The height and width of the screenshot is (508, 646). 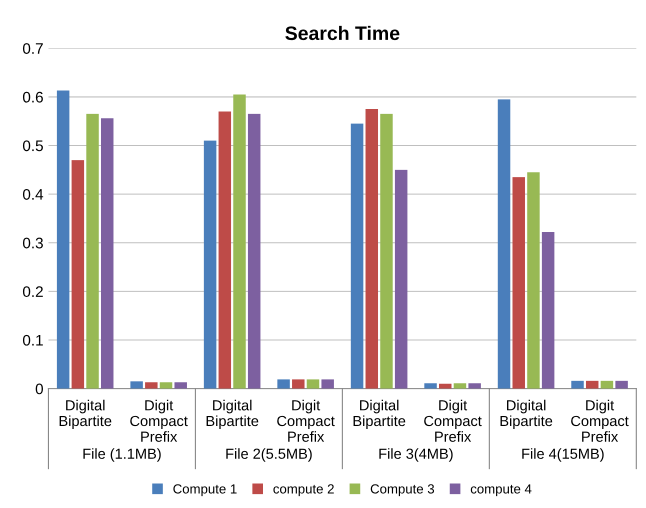 What do you see at coordinates (32, 243) in the screenshot?
I see `y-tick-label: 0.3` at bounding box center [32, 243].